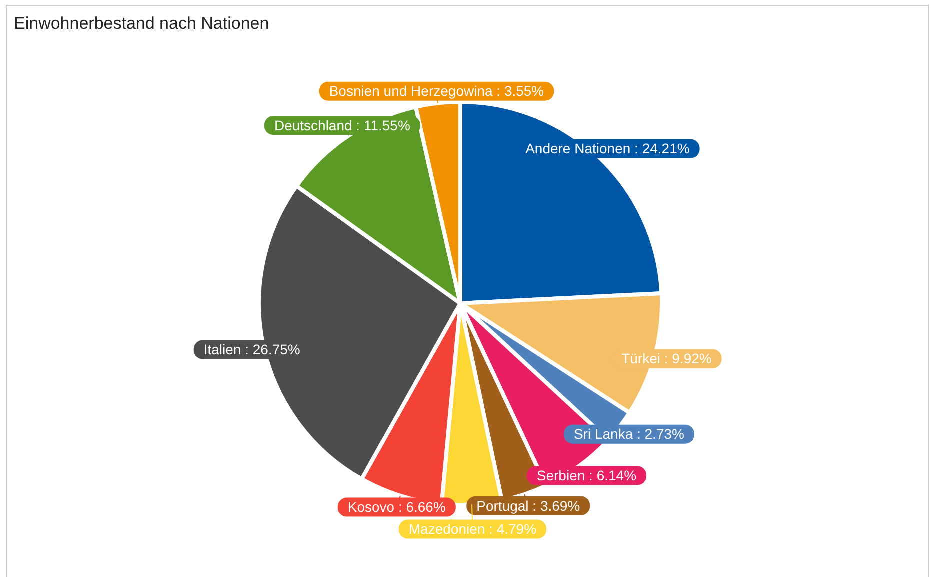 This screenshot has width=931, height=577. I want to click on slice-label: Kosovo : 6.66%, so click(397, 507).